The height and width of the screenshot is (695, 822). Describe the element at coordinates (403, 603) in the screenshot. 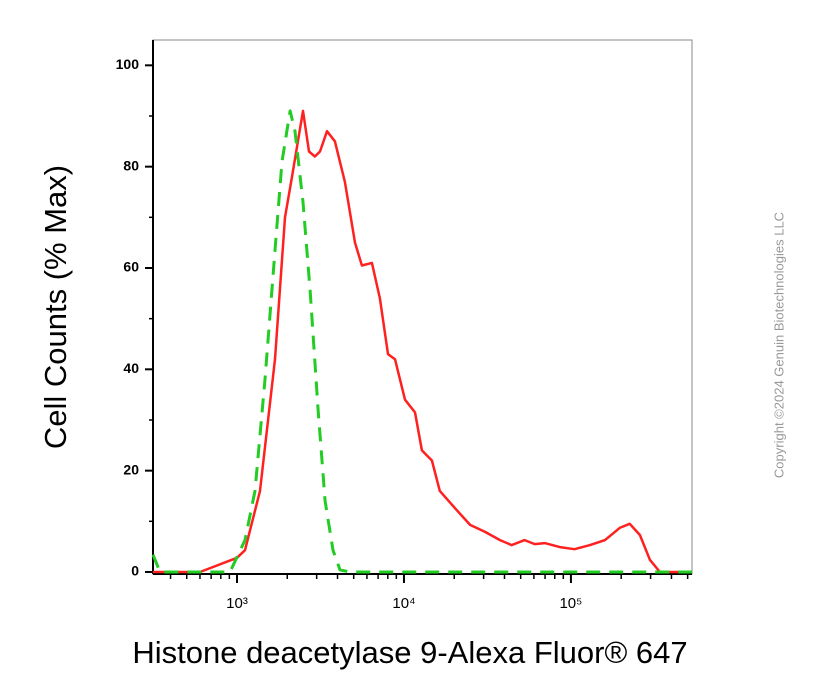

I see `x-tick-label: 10⁴` at that location.